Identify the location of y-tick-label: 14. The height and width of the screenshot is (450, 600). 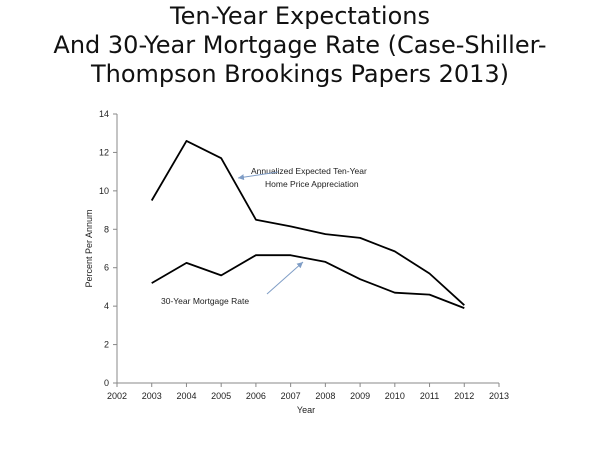
(104, 114).